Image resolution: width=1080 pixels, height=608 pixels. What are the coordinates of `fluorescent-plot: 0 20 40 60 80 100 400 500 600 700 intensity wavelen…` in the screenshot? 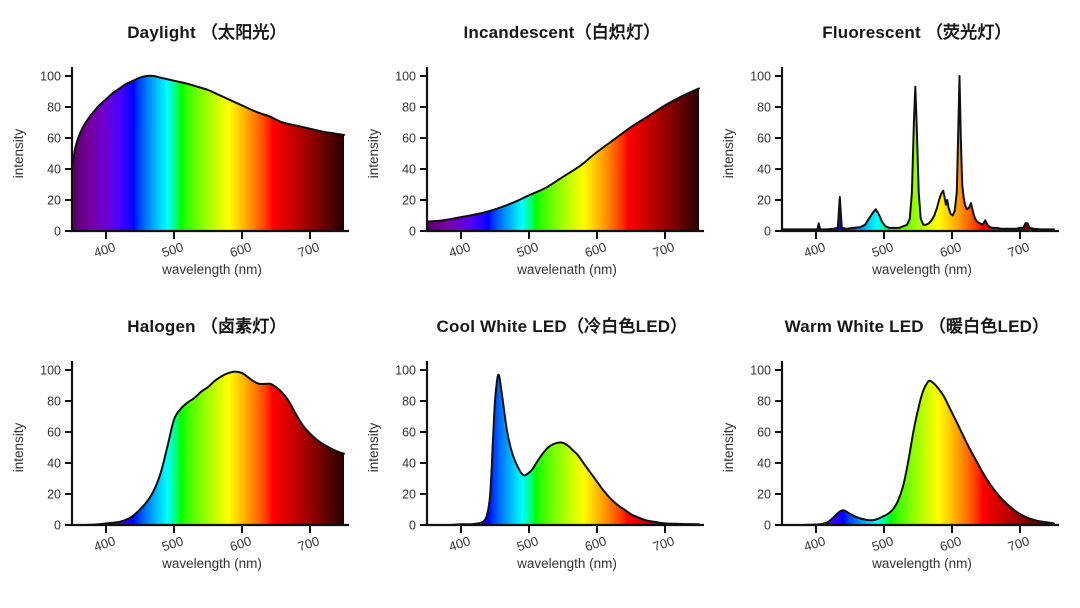 It's located at (890, 172).